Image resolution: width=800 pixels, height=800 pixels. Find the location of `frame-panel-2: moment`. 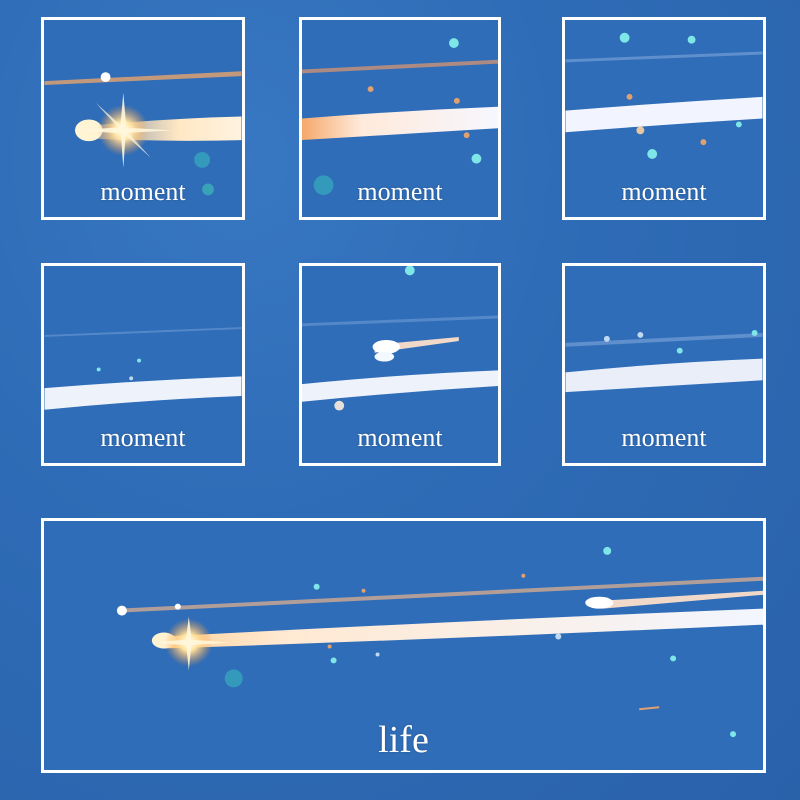

frame-panel-2: moment is located at coordinates (400, 118).